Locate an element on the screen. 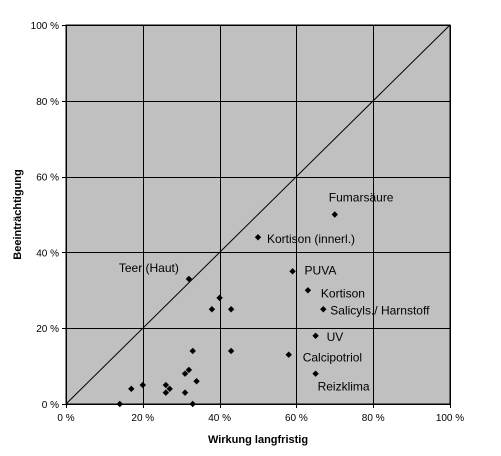  data-point-label: Fumarsäure is located at coordinates (361, 198).